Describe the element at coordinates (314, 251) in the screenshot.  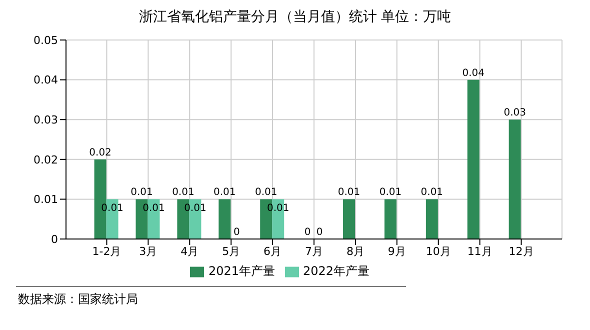
I see `x-tick-label: 7月` at that location.